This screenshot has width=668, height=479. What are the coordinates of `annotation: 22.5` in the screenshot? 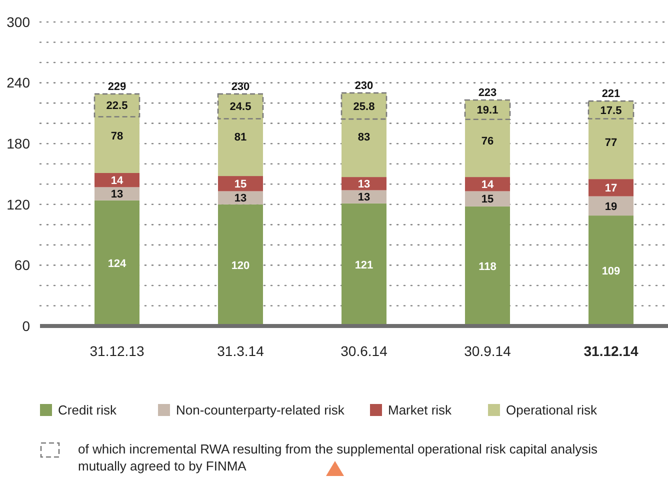 It's located at (117, 106).